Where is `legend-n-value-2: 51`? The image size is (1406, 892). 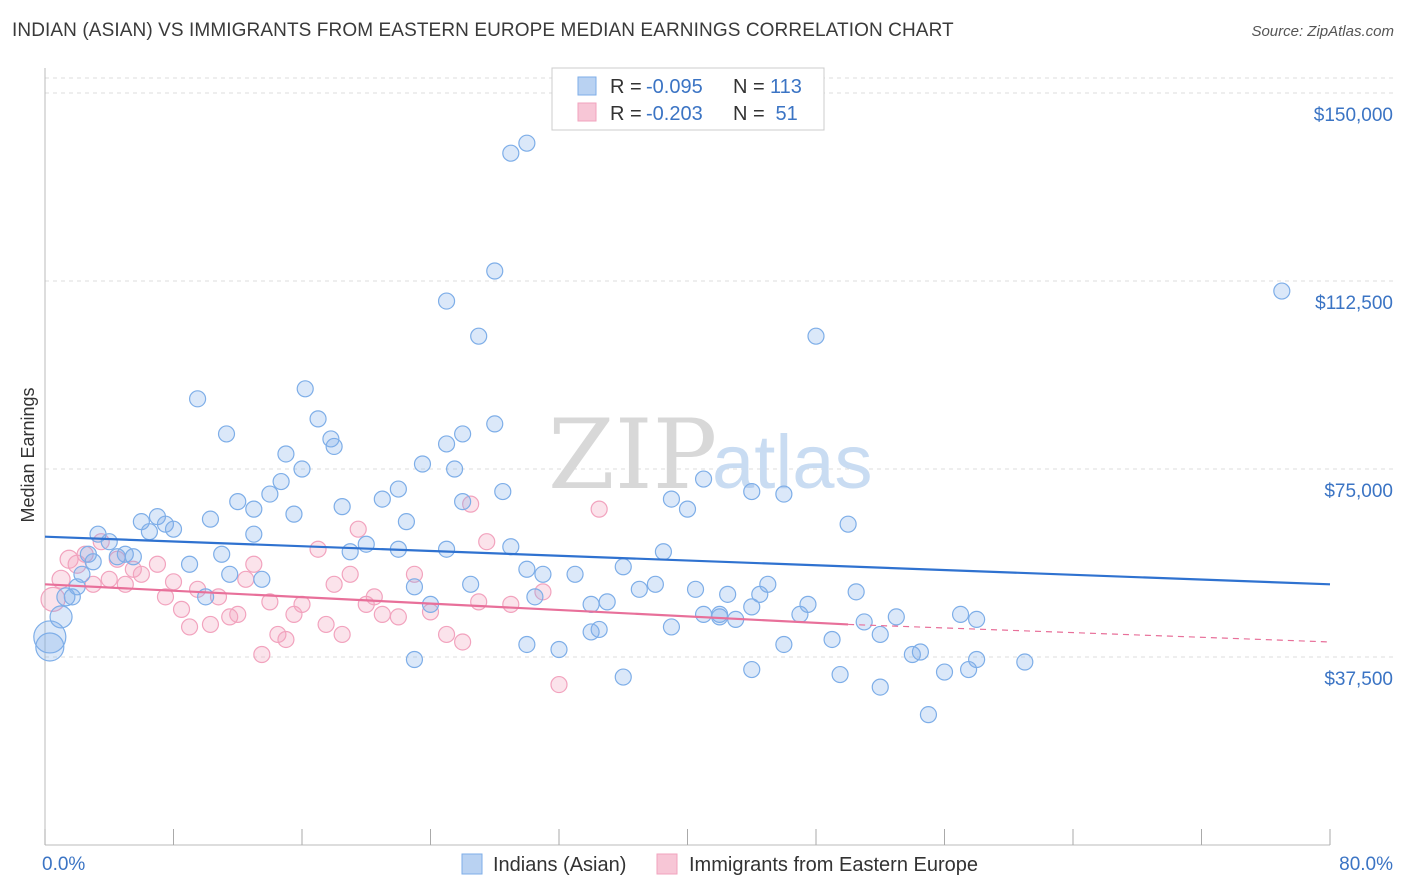 legend-n-value-2: 51 is located at coordinates (784, 114).